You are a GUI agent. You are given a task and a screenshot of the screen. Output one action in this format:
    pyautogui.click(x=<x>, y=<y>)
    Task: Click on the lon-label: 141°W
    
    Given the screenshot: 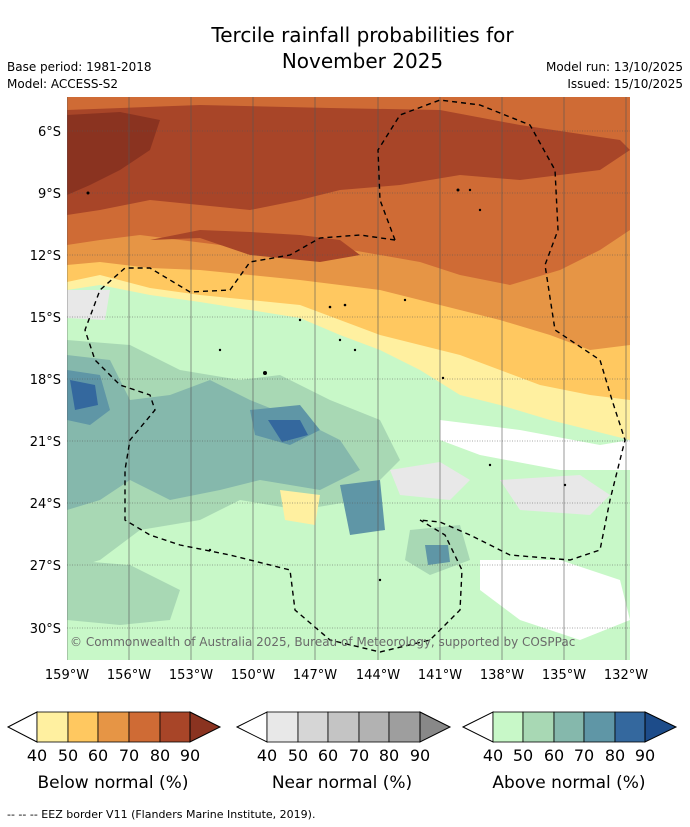 What is the action you would take?
    pyautogui.click(x=440, y=675)
    